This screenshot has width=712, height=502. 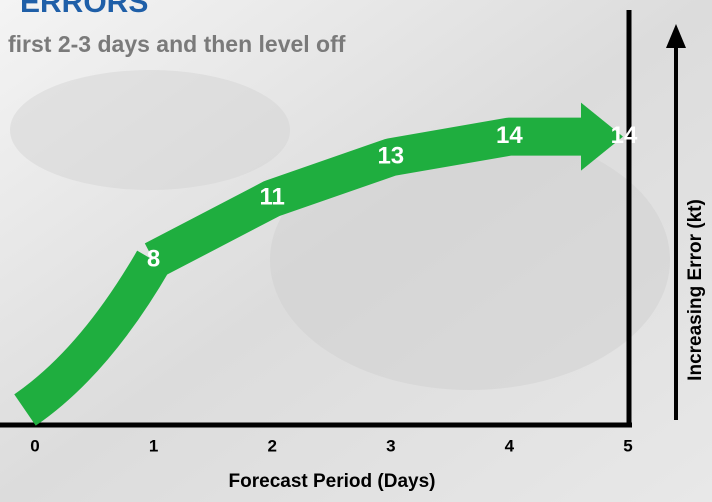 I want to click on subtitle: first 2-3 days and then level off, so click(x=177, y=44).